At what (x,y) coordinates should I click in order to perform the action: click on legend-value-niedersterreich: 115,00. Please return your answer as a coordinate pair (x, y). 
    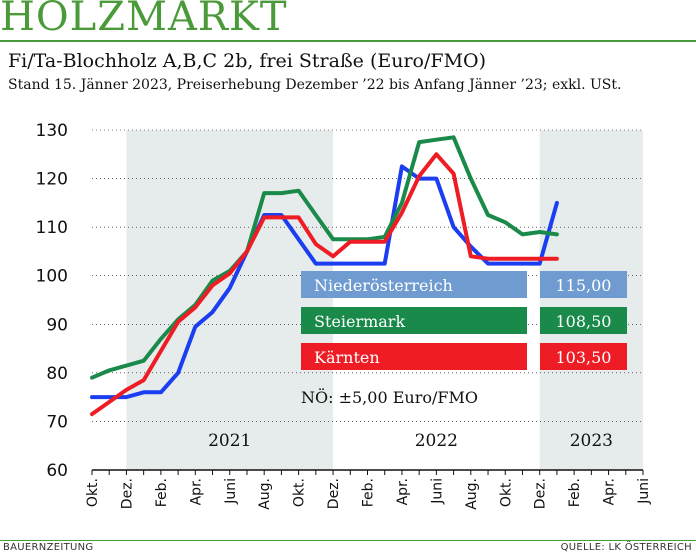
    Looking at the image, I should click on (584, 285).